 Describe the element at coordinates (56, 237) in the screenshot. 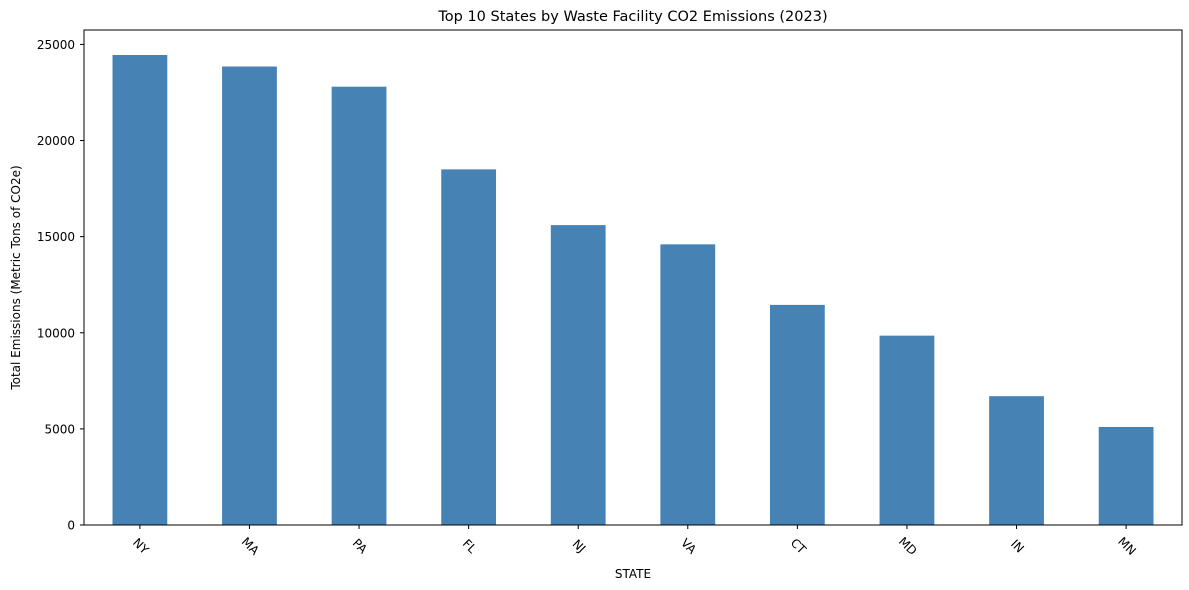

I see `y-tick-label-15000: 15000` at that location.